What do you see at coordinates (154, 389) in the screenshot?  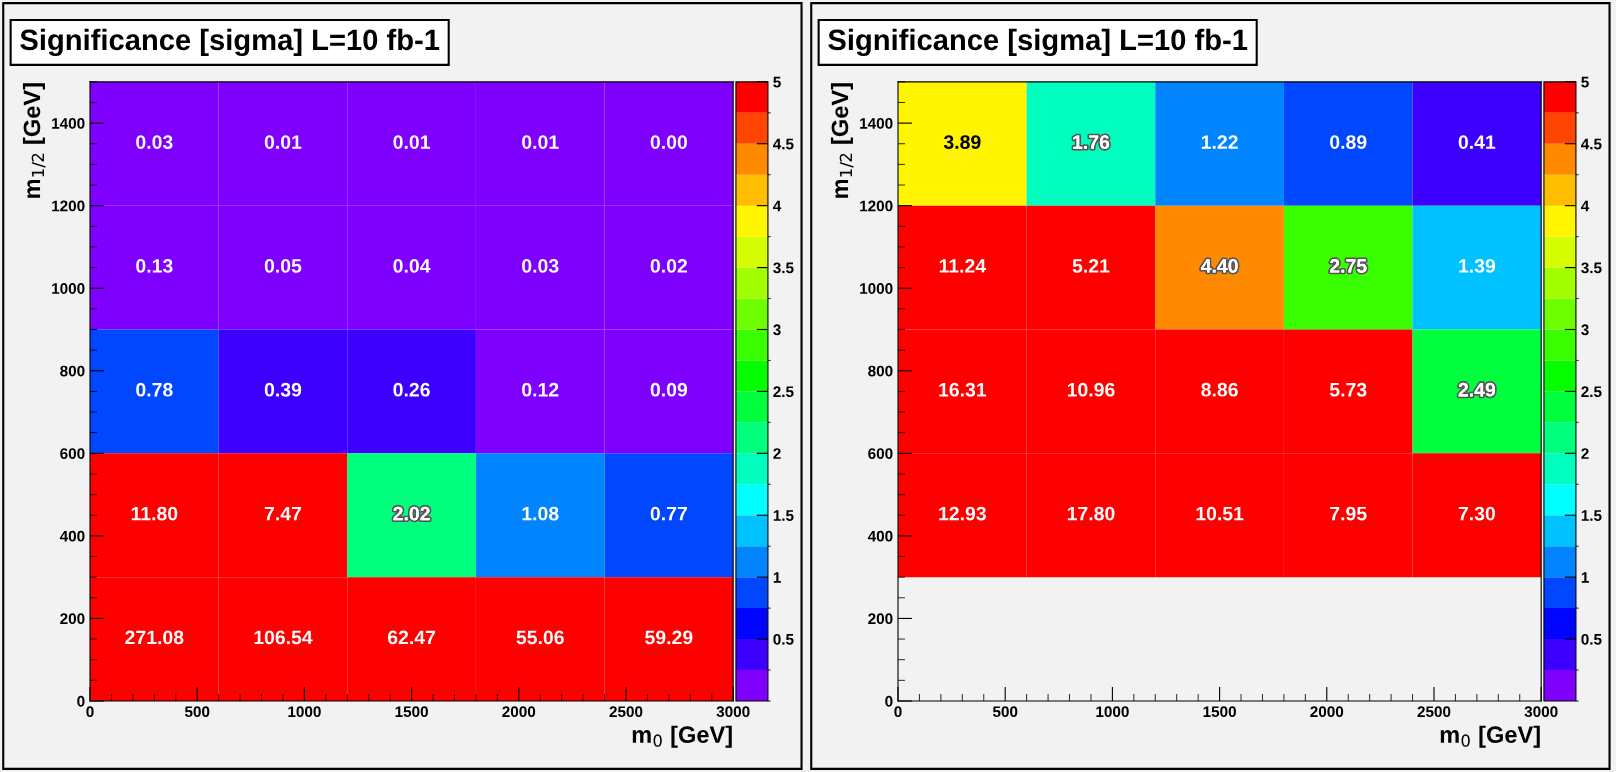 I see `data-label: 0.78` at bounding box center [154, 389].